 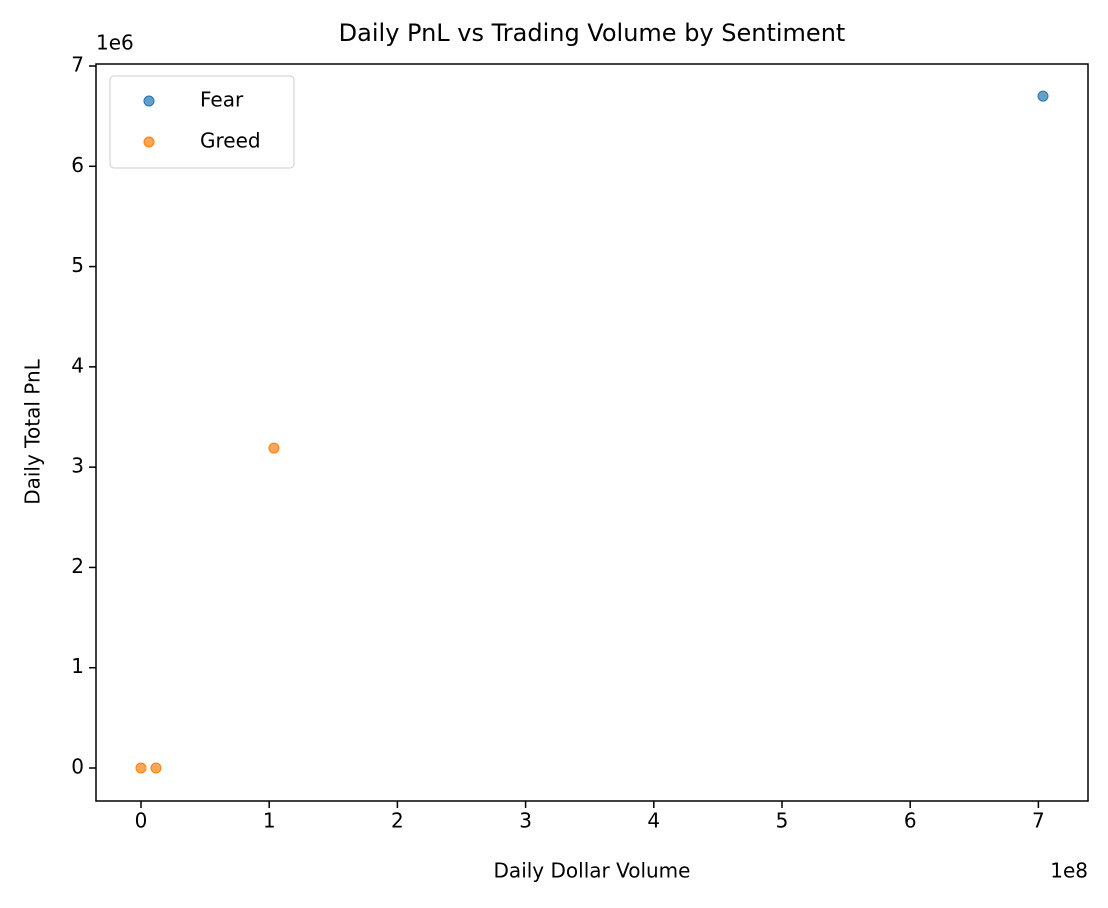 What do you see at coordinates (77, 466) in the screenshot?
I see `y-tick-label: 3` at bounding box center [77, 466].